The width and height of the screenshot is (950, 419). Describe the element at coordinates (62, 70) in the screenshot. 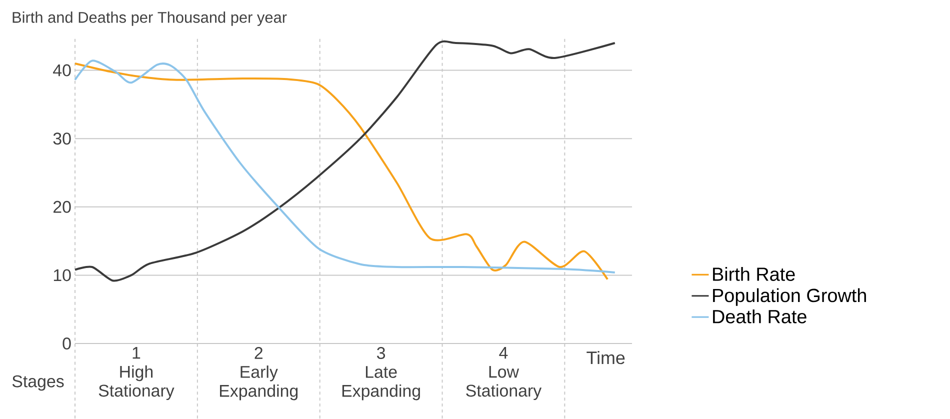

I see `y-tick-label: 40` at that location.